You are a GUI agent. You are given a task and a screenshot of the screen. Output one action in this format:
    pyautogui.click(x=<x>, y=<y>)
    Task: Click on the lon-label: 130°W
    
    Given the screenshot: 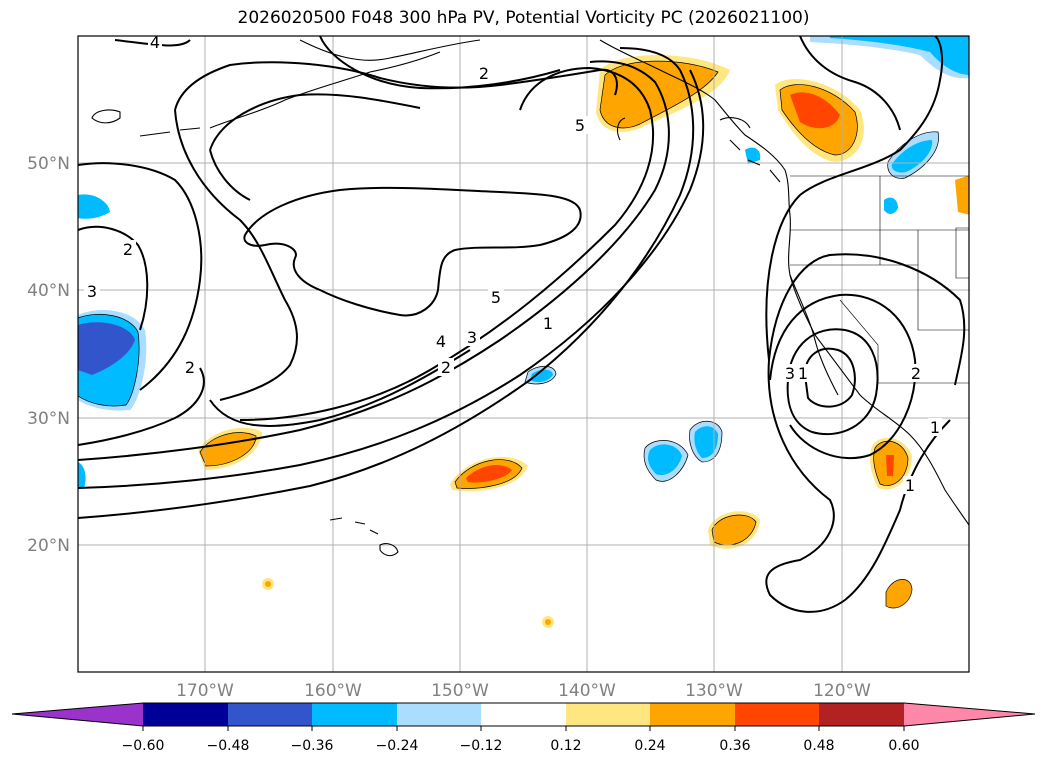 What is the action you would take?
    pyautogui.click(x=714, y=691)
    